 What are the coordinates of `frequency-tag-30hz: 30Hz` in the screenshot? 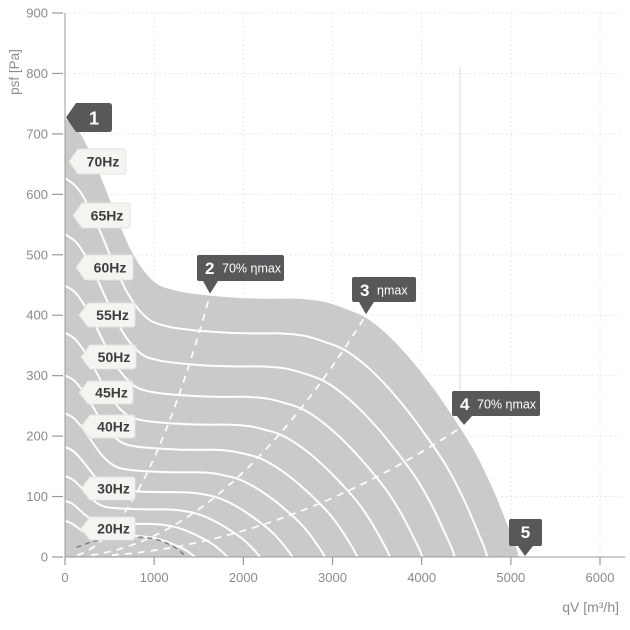 It's located at (108, 488).